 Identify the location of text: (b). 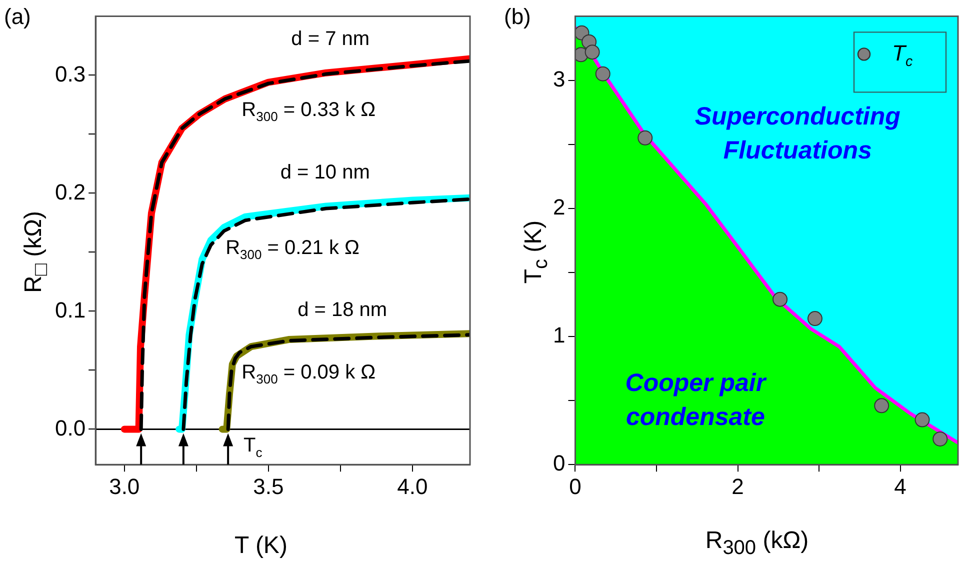
(517, 17).